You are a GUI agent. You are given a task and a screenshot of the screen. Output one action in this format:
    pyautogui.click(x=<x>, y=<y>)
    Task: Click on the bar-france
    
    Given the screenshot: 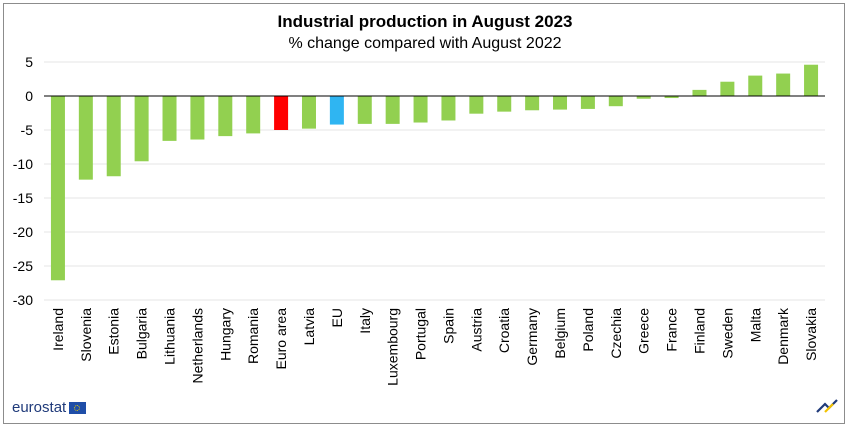 What is the action you would take?
    pyautogui.click(x=671, y=97)
    